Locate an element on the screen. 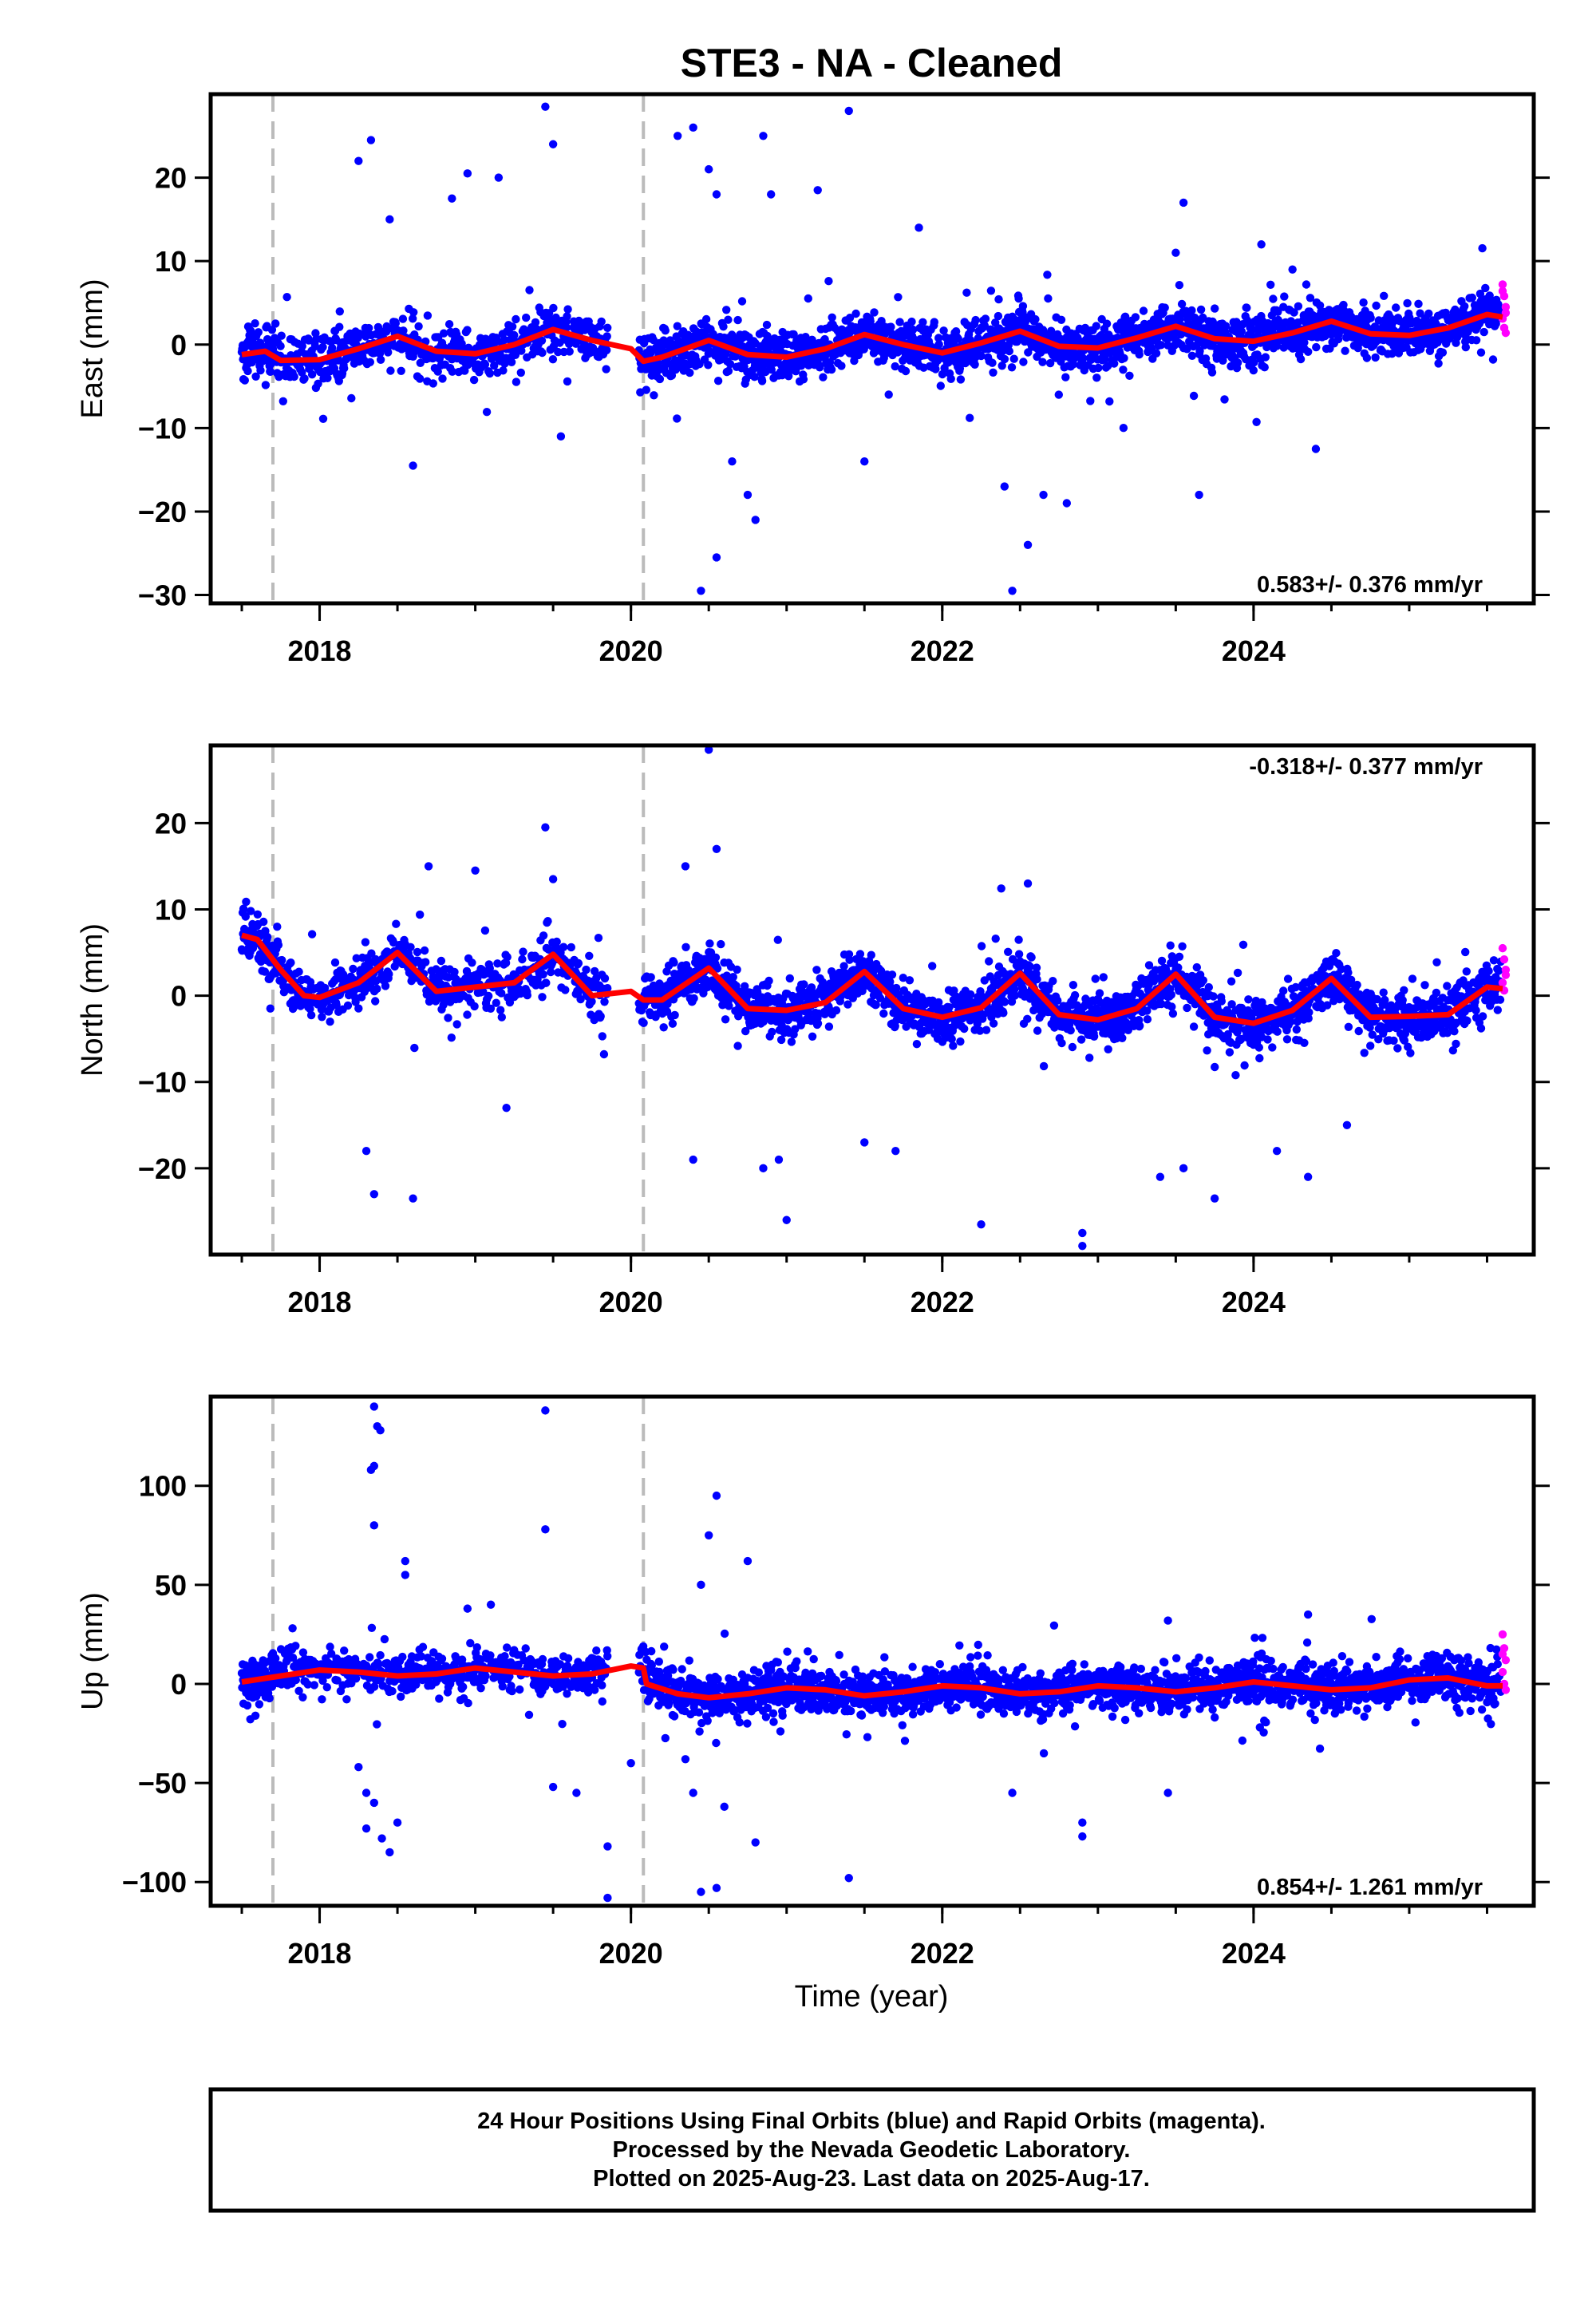  y-tick-label: 10 is located at coordinates (171, 261).